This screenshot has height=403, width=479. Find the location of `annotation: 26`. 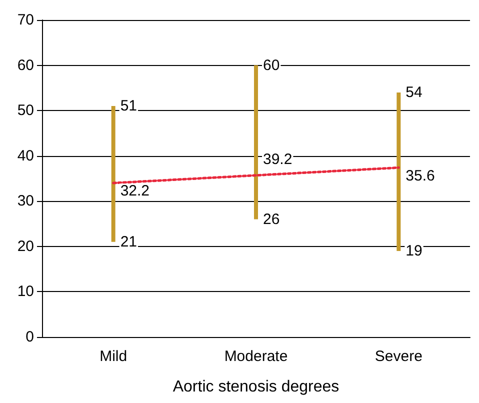

annotation: 26 is located at coordinates (271, 219).